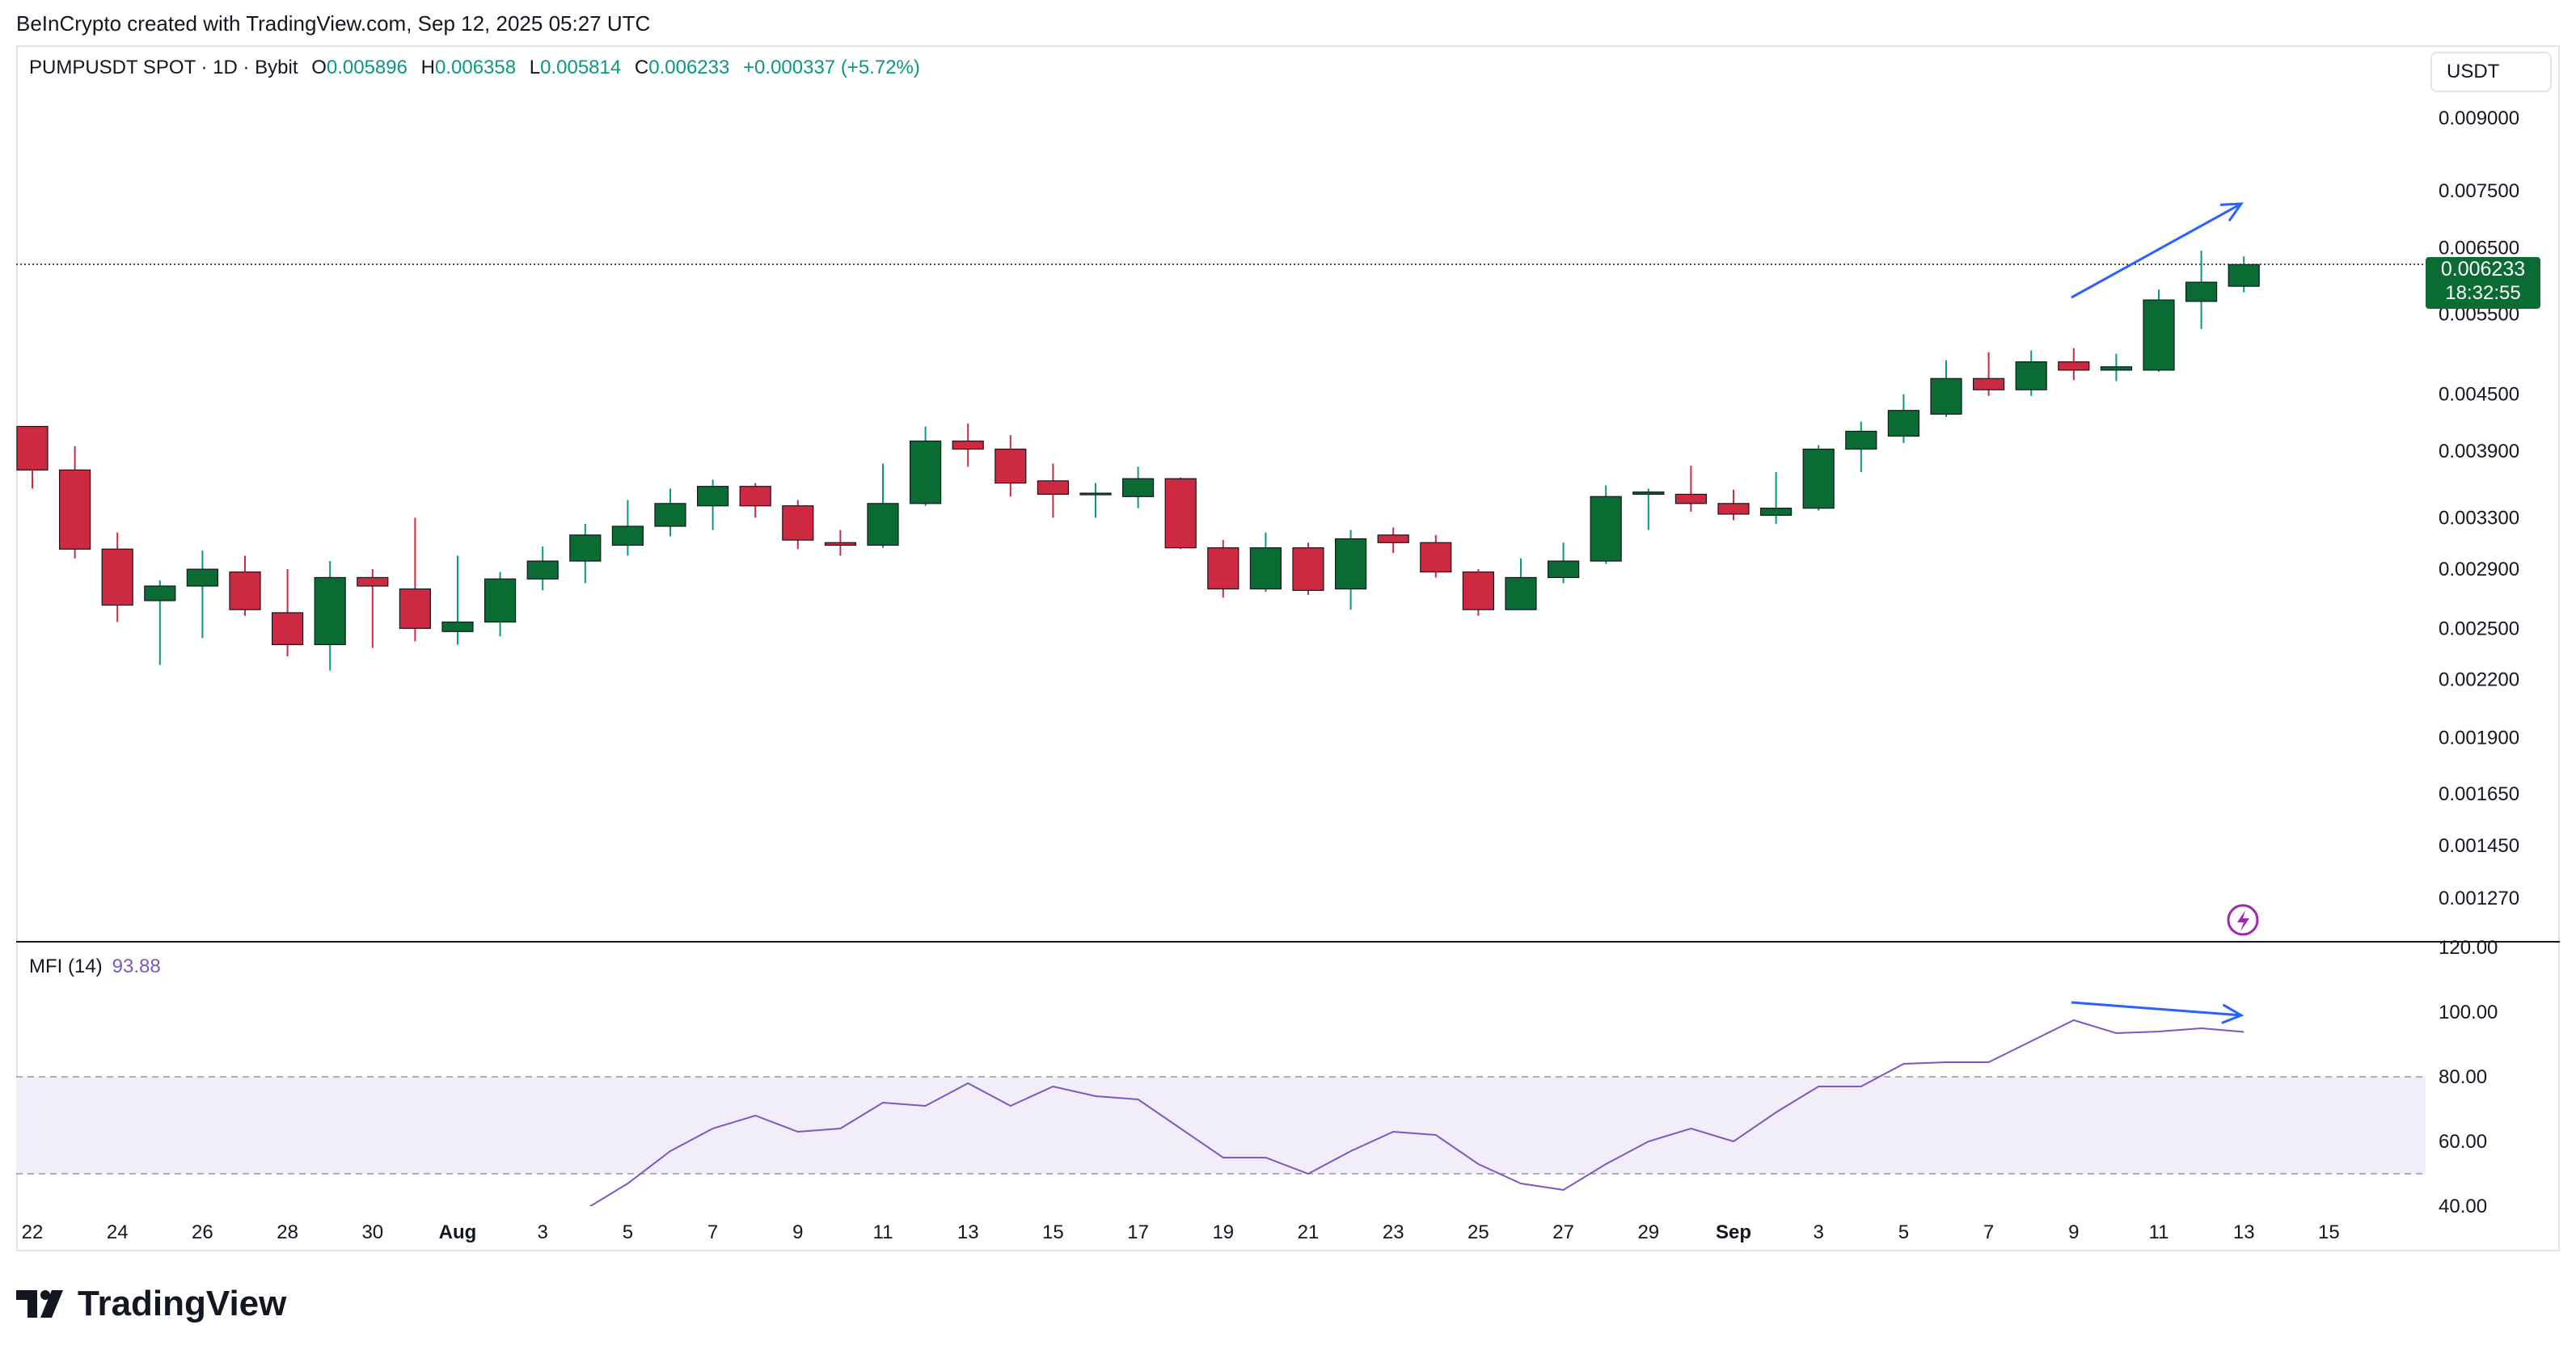 The height and width of the screenshot is (1350, 2576). What do you see at coordinates (689, 67) in the screenshot?
I see `close-value: 0.006233` at bounding box center [689, 67].